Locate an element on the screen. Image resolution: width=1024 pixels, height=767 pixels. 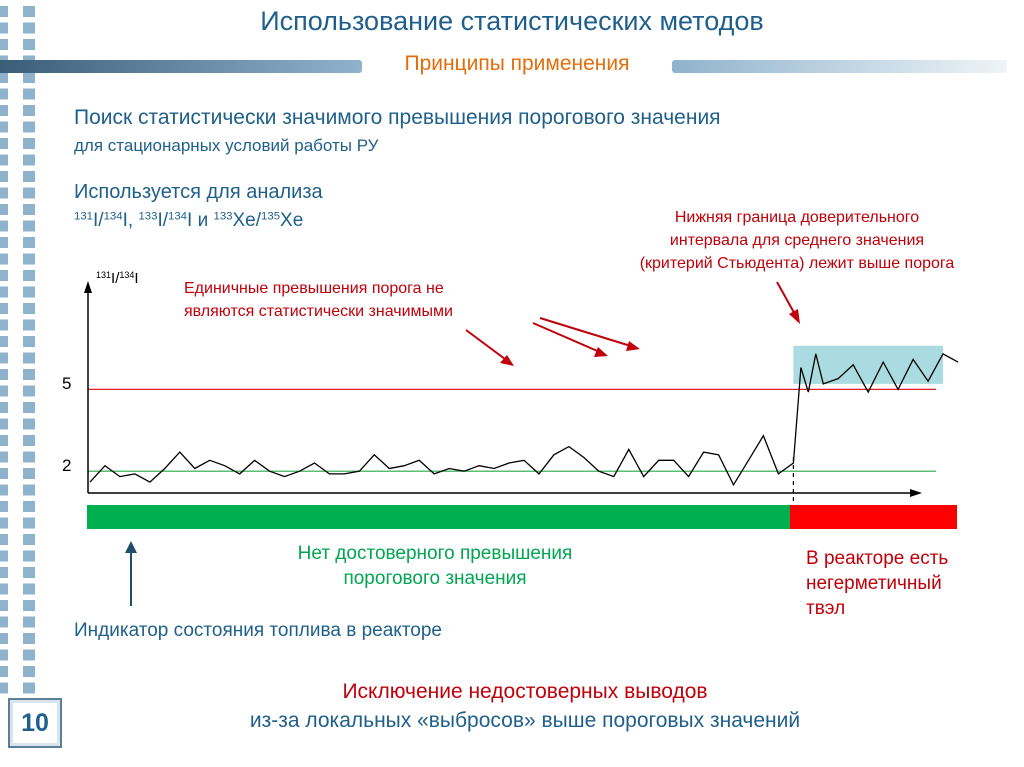
separator: и is located at coordinates (203, 220).